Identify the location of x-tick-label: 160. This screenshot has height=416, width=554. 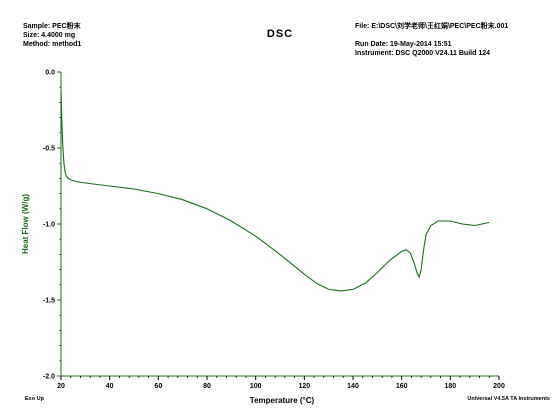
(402, 386).